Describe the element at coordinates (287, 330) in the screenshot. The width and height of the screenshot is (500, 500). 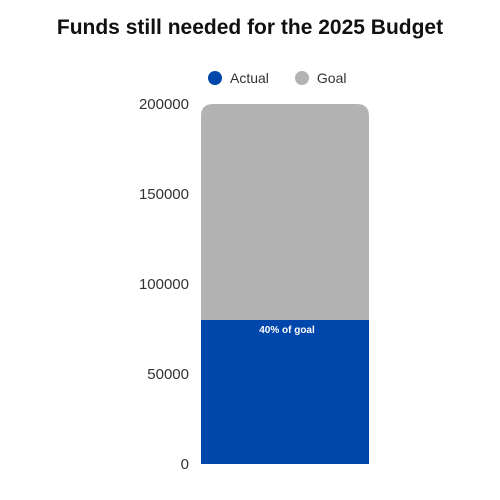
I see `bar-annotation-label: 40% of goal` at that location.